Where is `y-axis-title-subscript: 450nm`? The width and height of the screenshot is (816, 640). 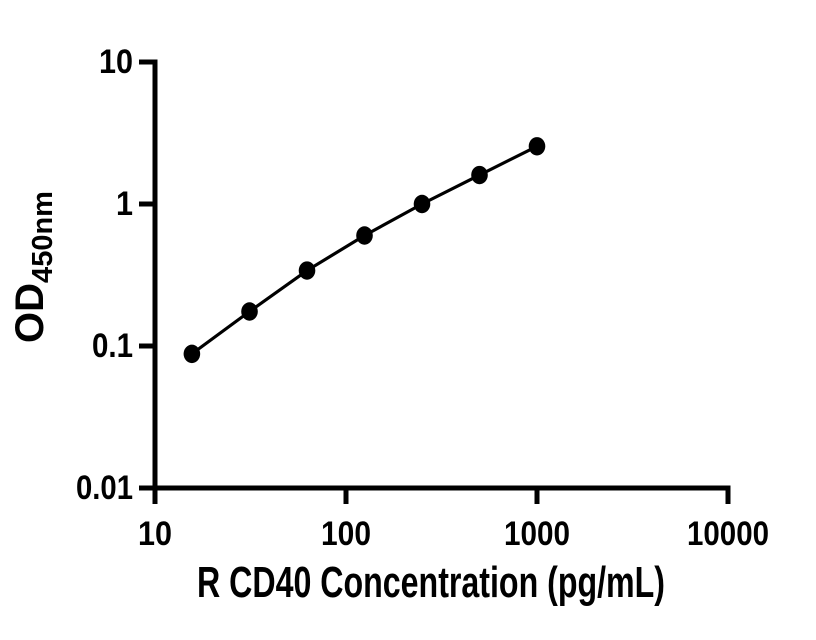
y-axis-title-subscript: 450nm is located at coordinates (43, 237).